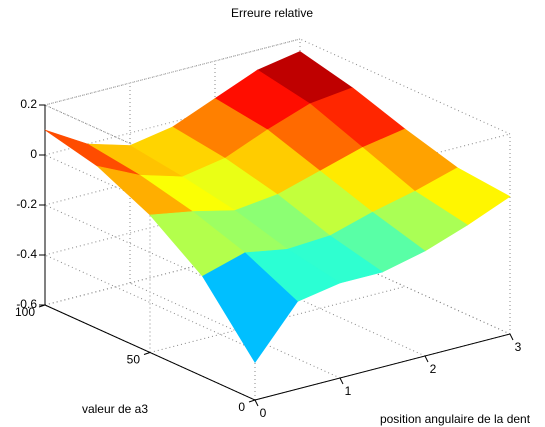 The height and width of the screenshot is (427, 545). I want to click on y-axis-label: valeur de a3, so click(115, 409).